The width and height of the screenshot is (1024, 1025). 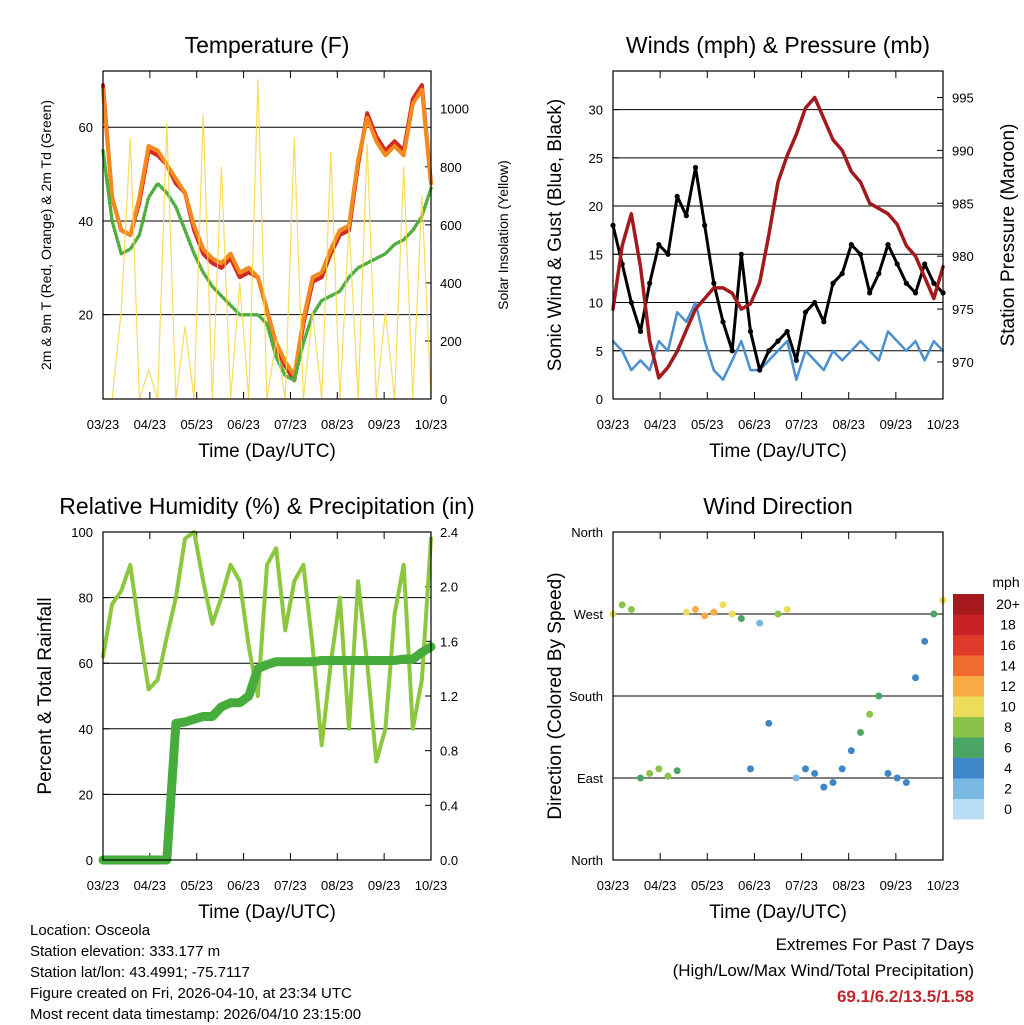 What do you see at coordinates (599, 351) in the screenshot?
I see `y-tick-label: 5` at bounding box center [599, 351].